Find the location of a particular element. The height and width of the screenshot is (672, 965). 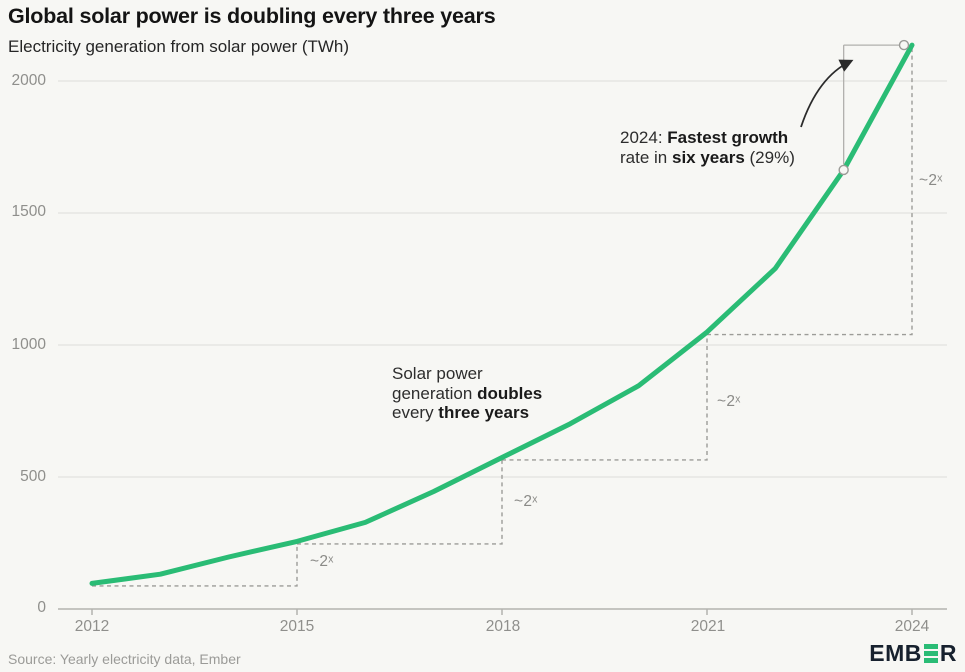

ember-logo-e-icon is located at coordinates (930, 653).